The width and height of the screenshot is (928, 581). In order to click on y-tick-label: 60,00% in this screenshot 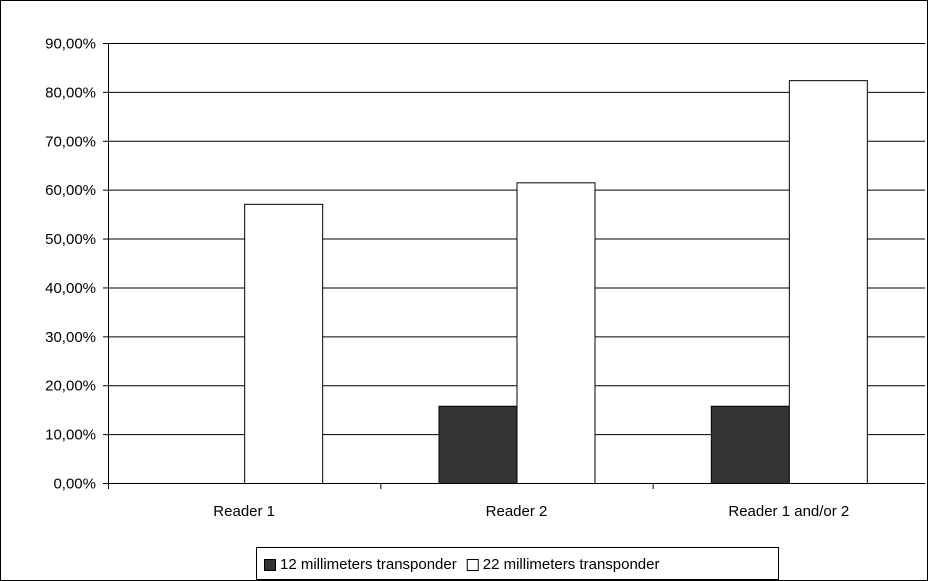, I will do `click(70, 190)`.